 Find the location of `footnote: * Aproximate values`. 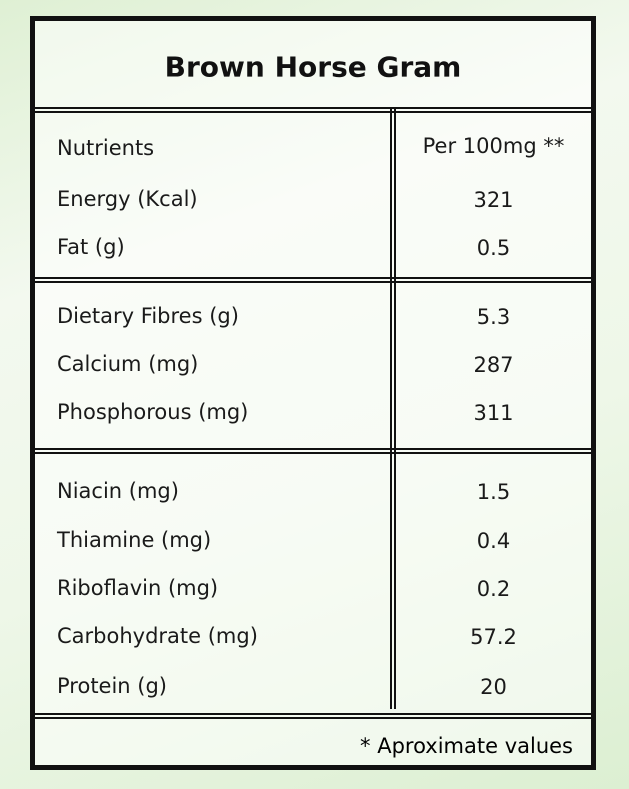

footnote: * Aproximate values is located at coordinates (466, 746).